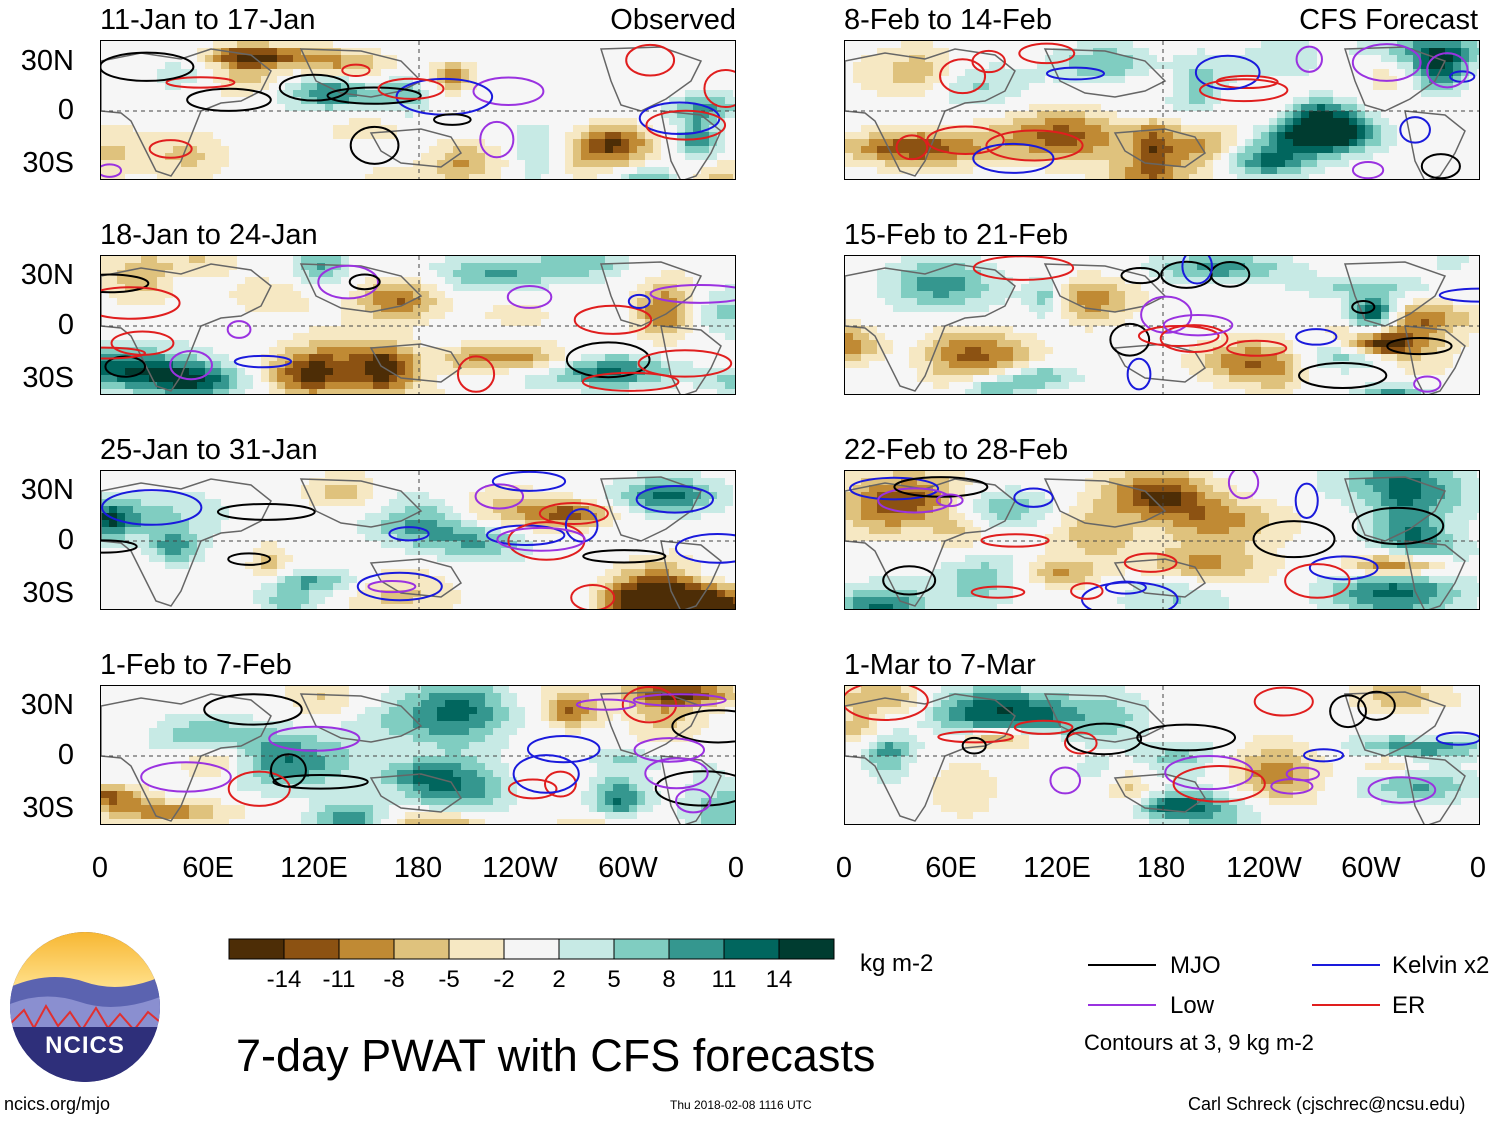 The height and width of the screenshot is (1121, 1510). I want to click on coastline, so click(1435, 144).